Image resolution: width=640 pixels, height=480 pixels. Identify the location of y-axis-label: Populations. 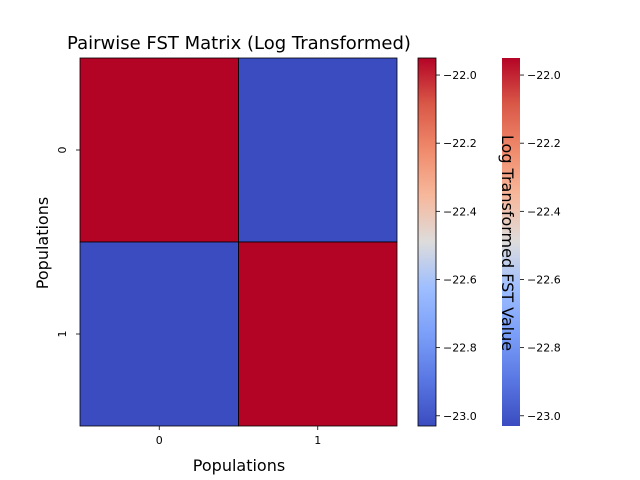
(42, 243).